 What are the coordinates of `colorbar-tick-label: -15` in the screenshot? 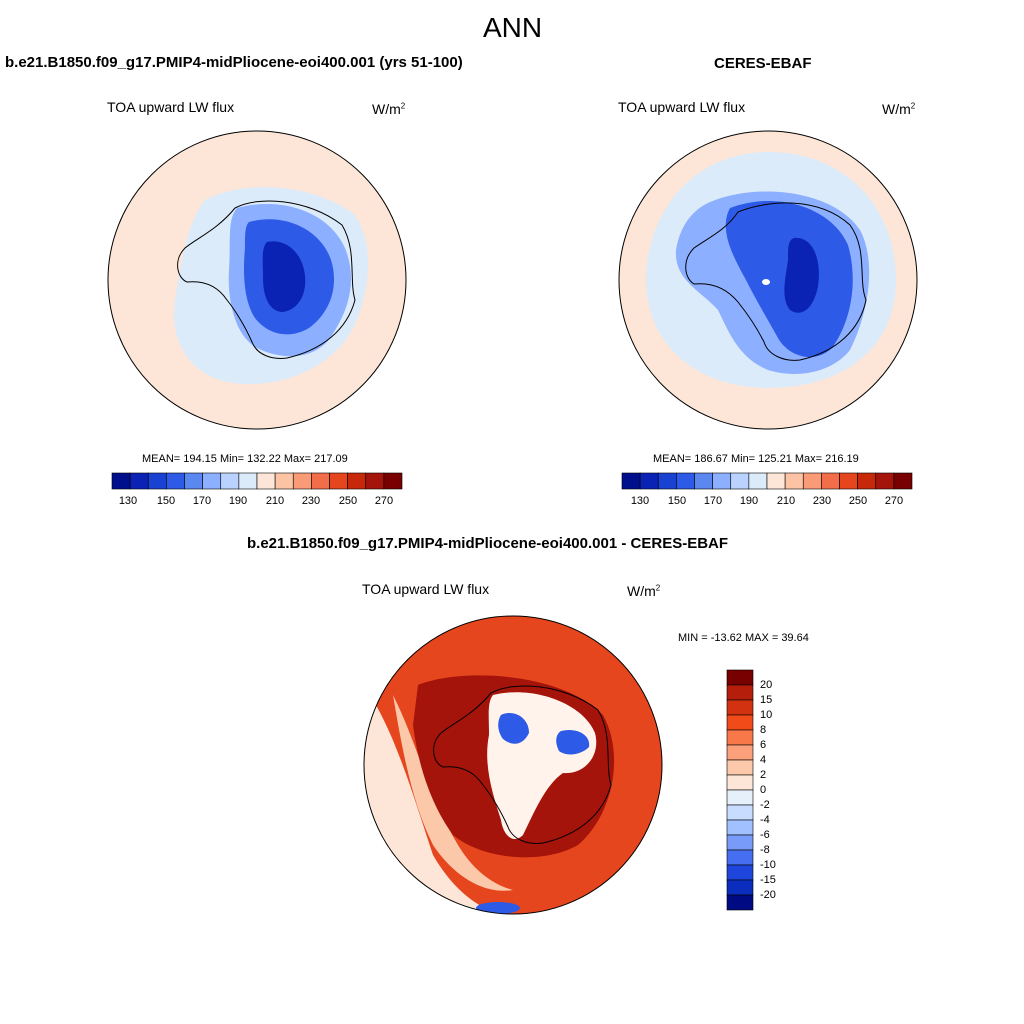 It's located at (768, 880).